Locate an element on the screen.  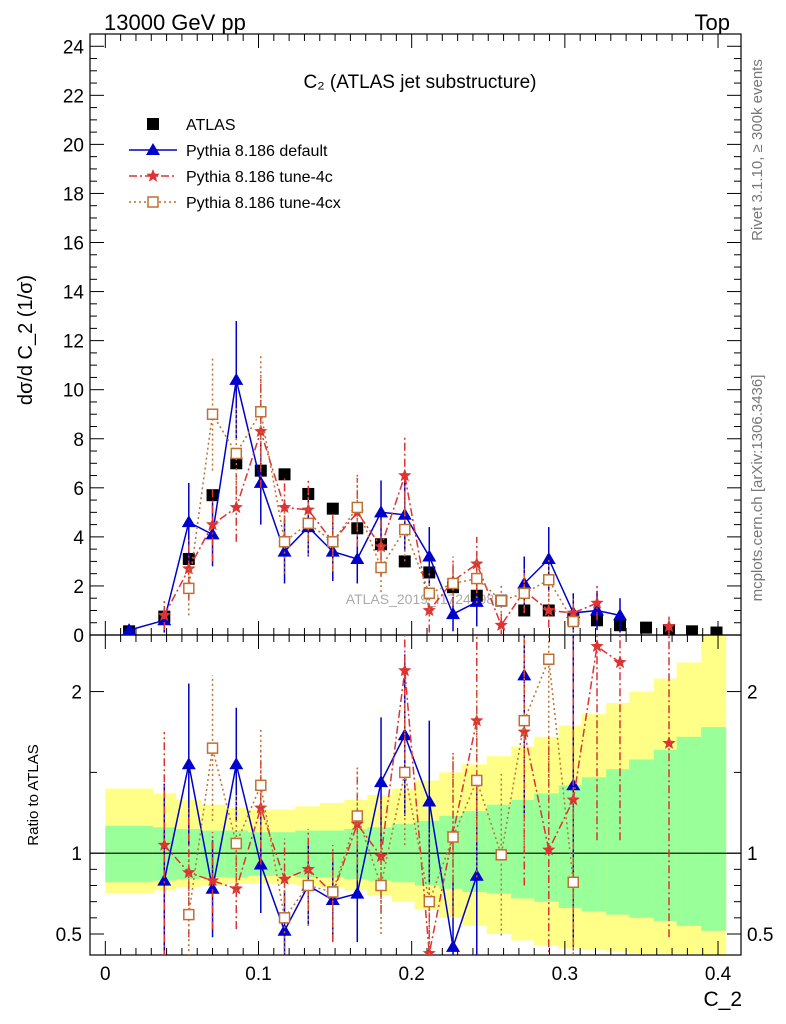
y-tick-label: 4 is located at coordinates (78, 538).